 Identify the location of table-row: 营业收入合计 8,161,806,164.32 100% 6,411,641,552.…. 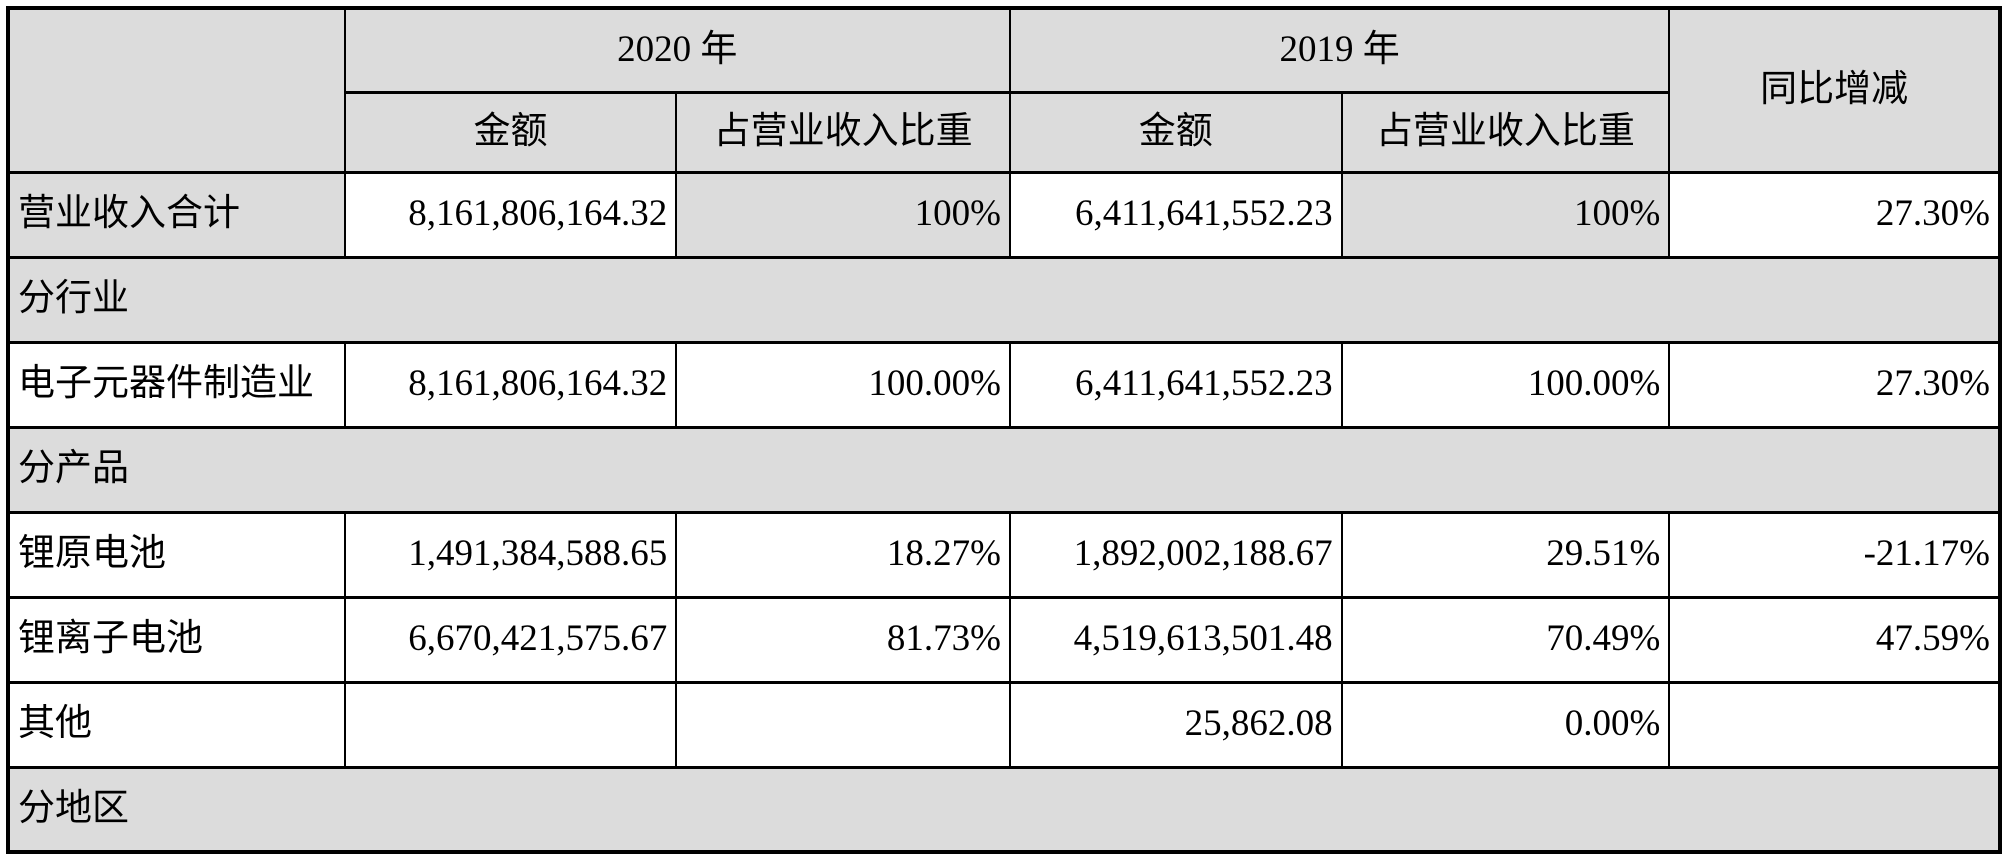
(1004, 214).